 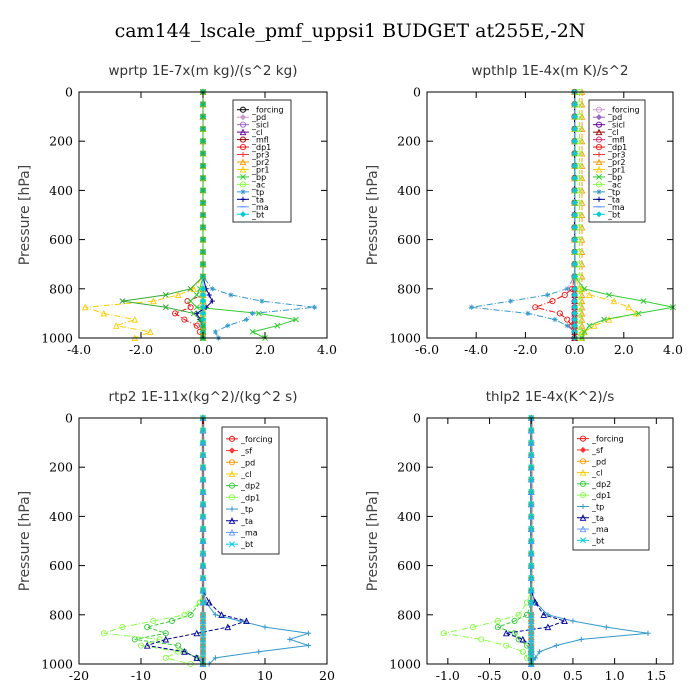 I want to click on plot-frame, so click(x=550, y=541).